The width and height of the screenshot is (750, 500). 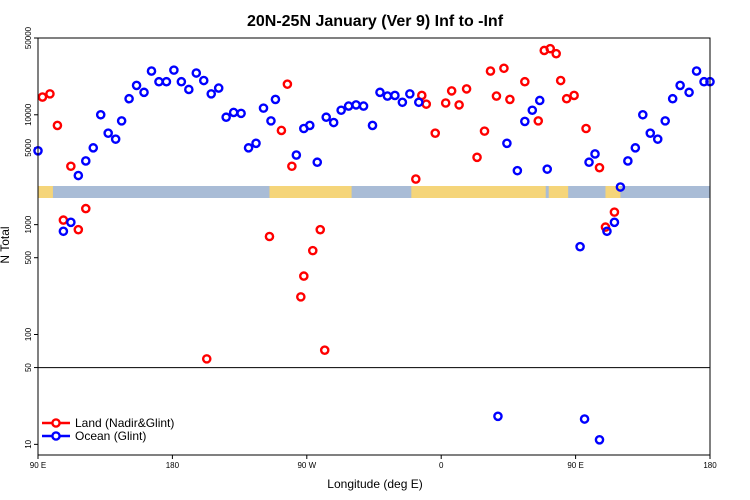 I want to click on y-axis: 10 50 100 500 1000 5000 10000 50000, so click(x=31, y=237).